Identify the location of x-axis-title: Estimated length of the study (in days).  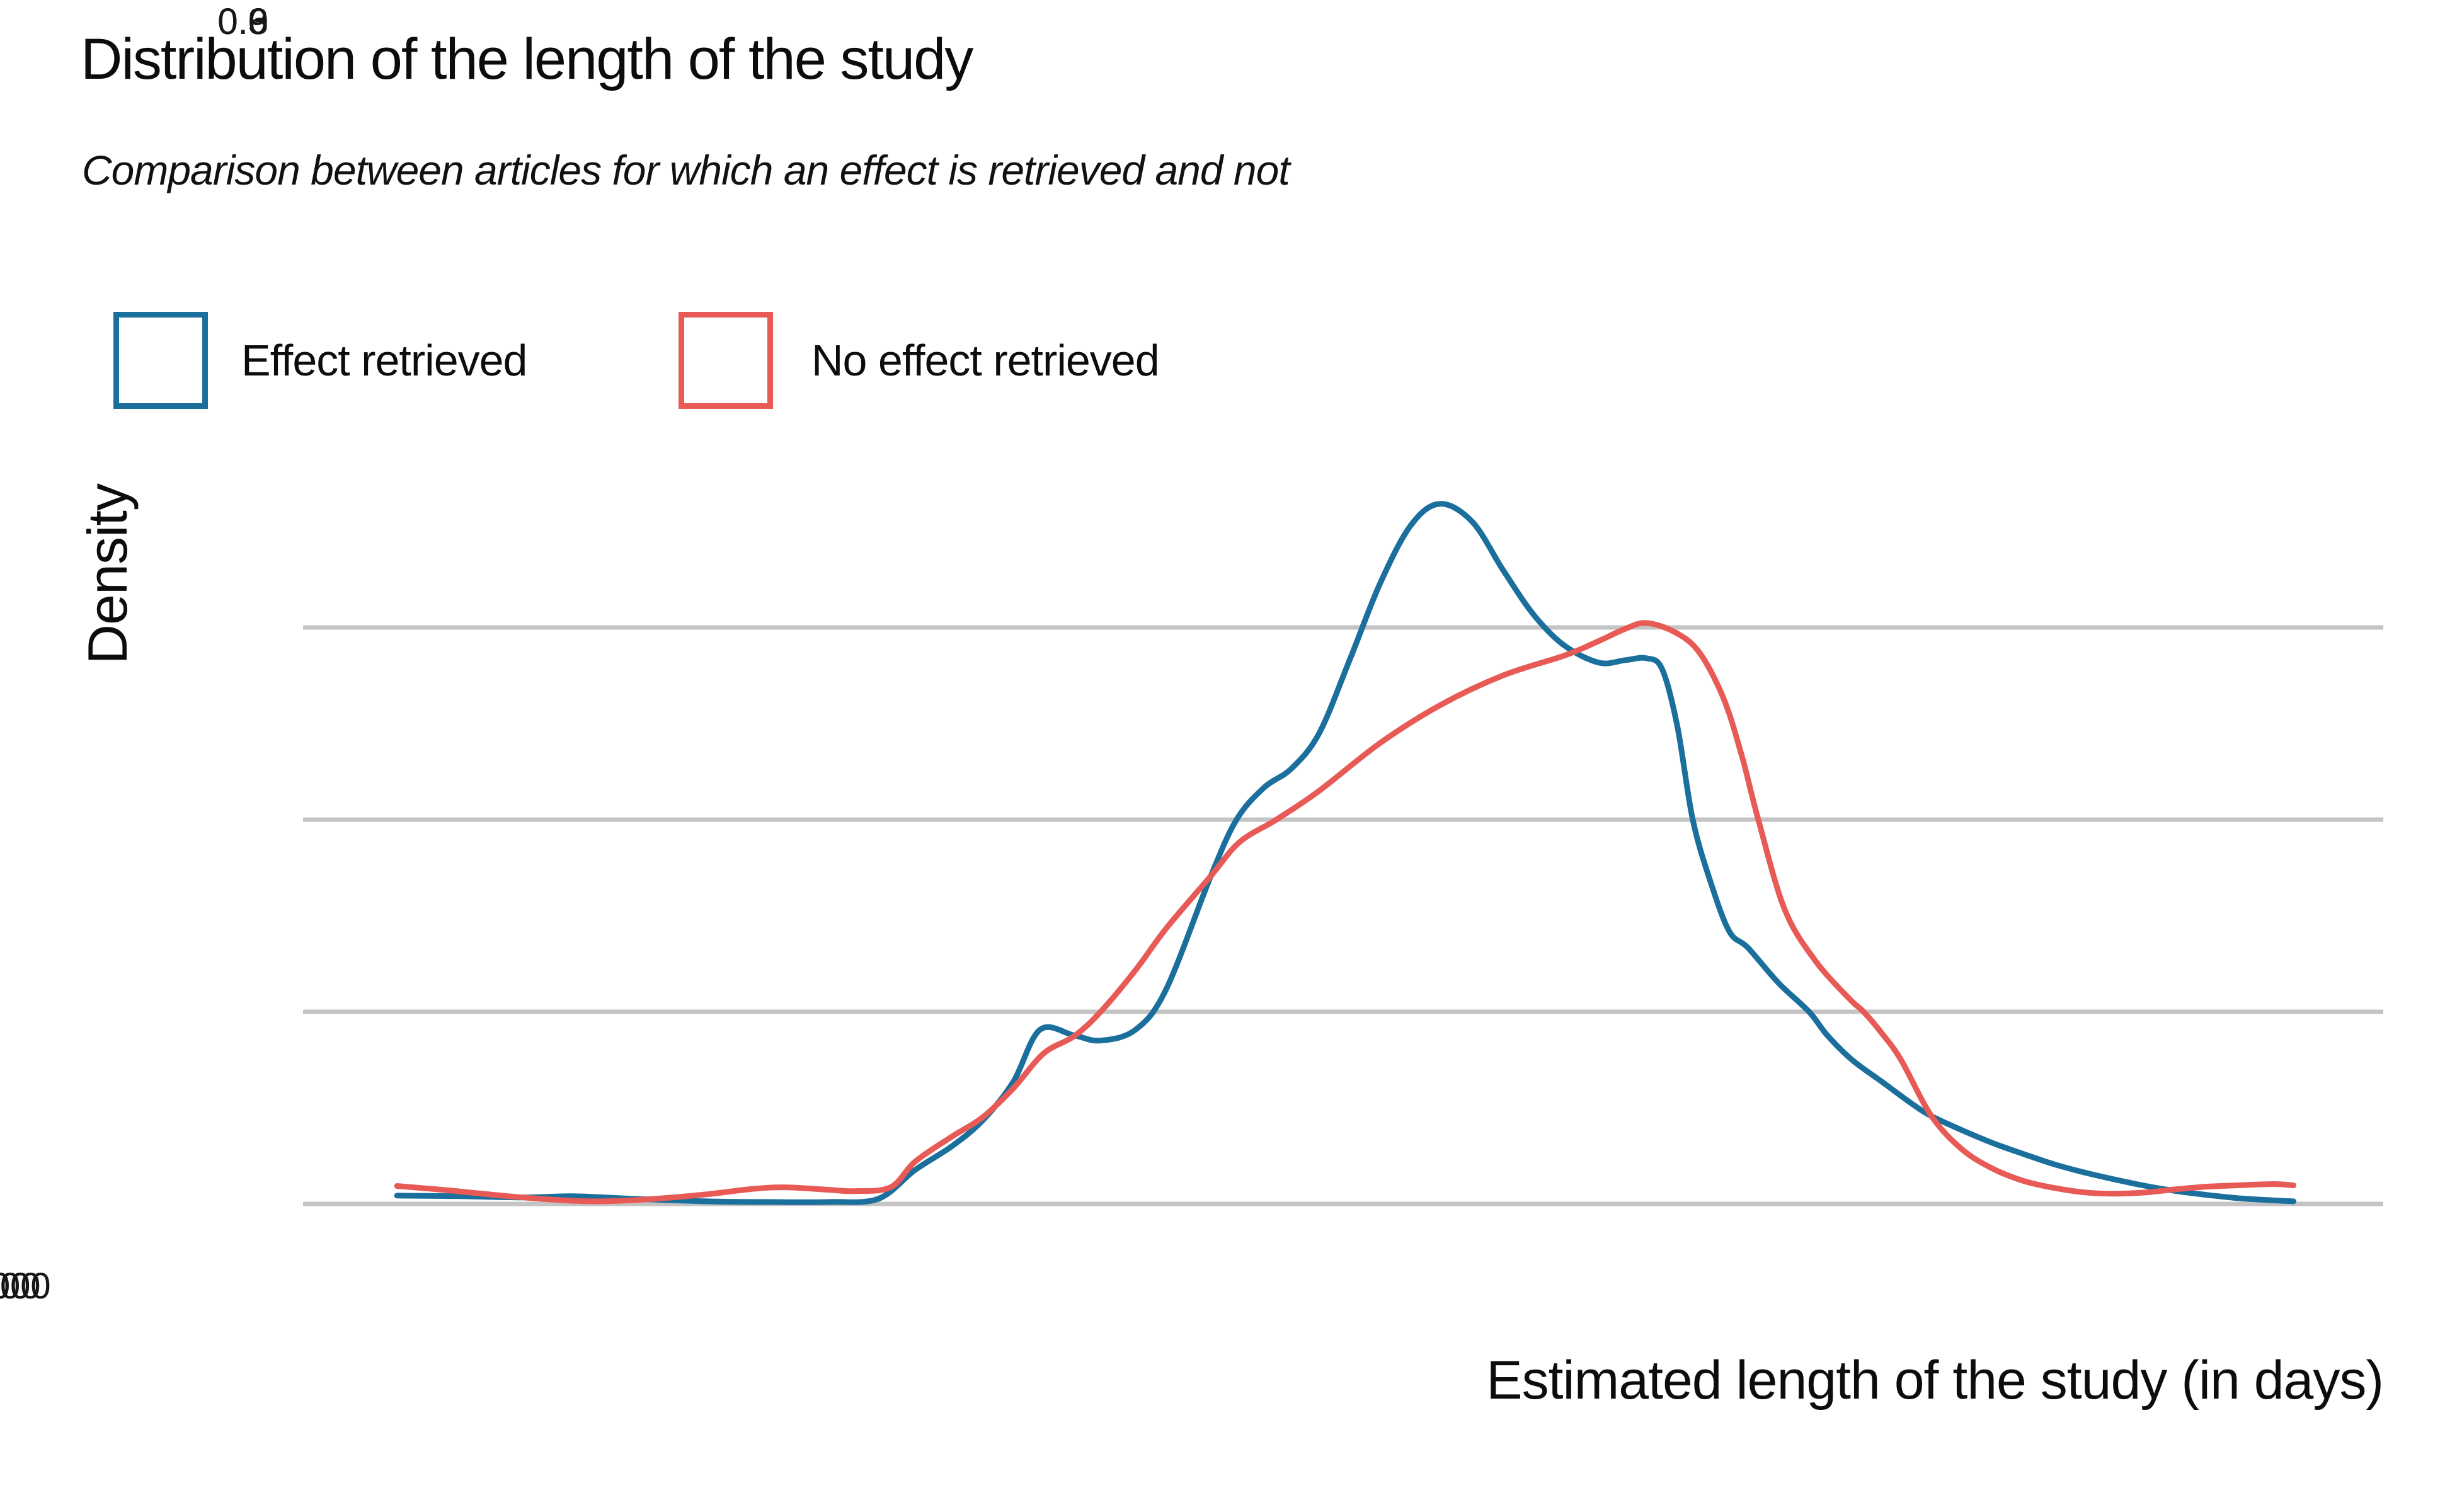
(1935, 1380).